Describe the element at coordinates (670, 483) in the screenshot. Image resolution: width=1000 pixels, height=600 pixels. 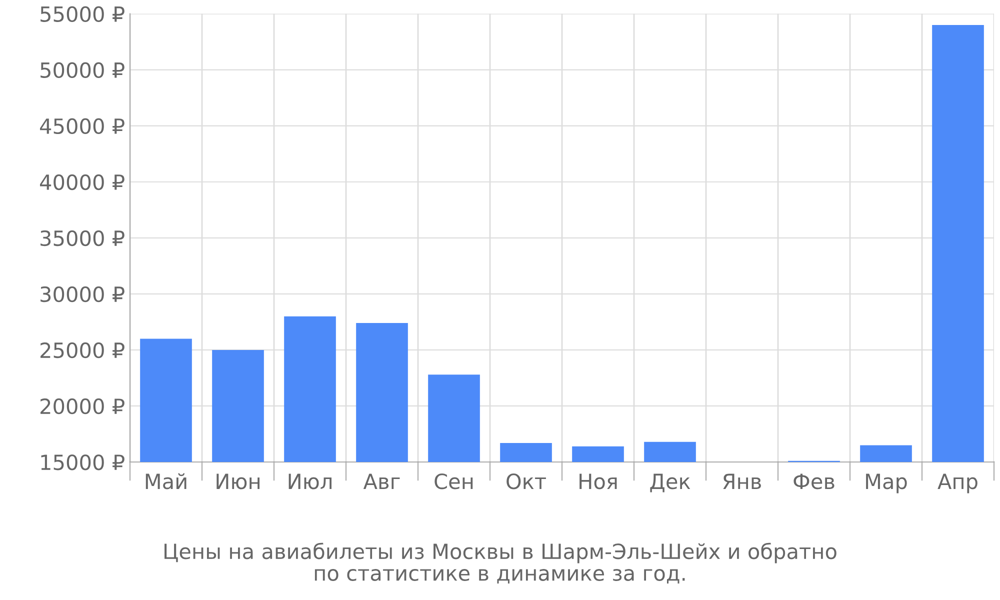
I see `x-tick-label: Дек` at that location.